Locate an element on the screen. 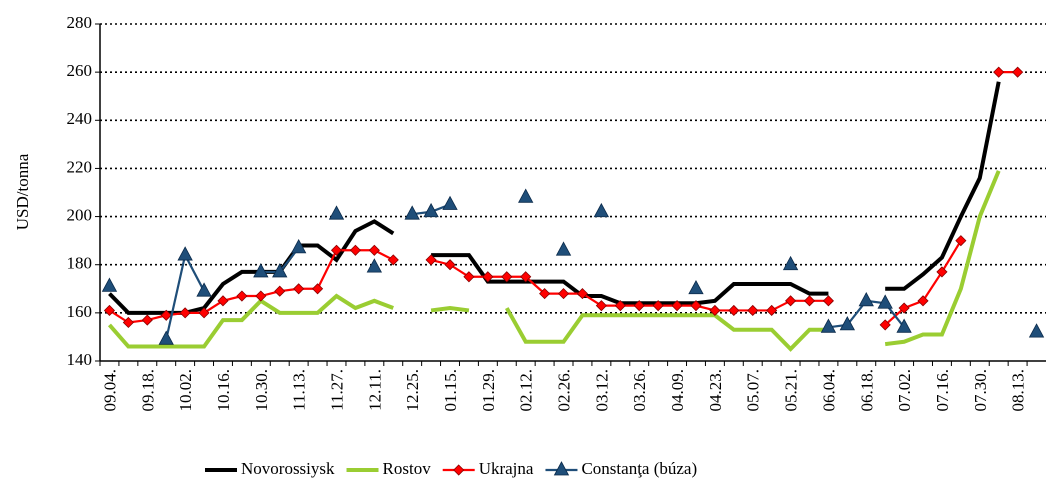 The height and width of the screenshot is (492, 1046). legend-label: Constanţa (búza) is located at coordinates (639, 468).